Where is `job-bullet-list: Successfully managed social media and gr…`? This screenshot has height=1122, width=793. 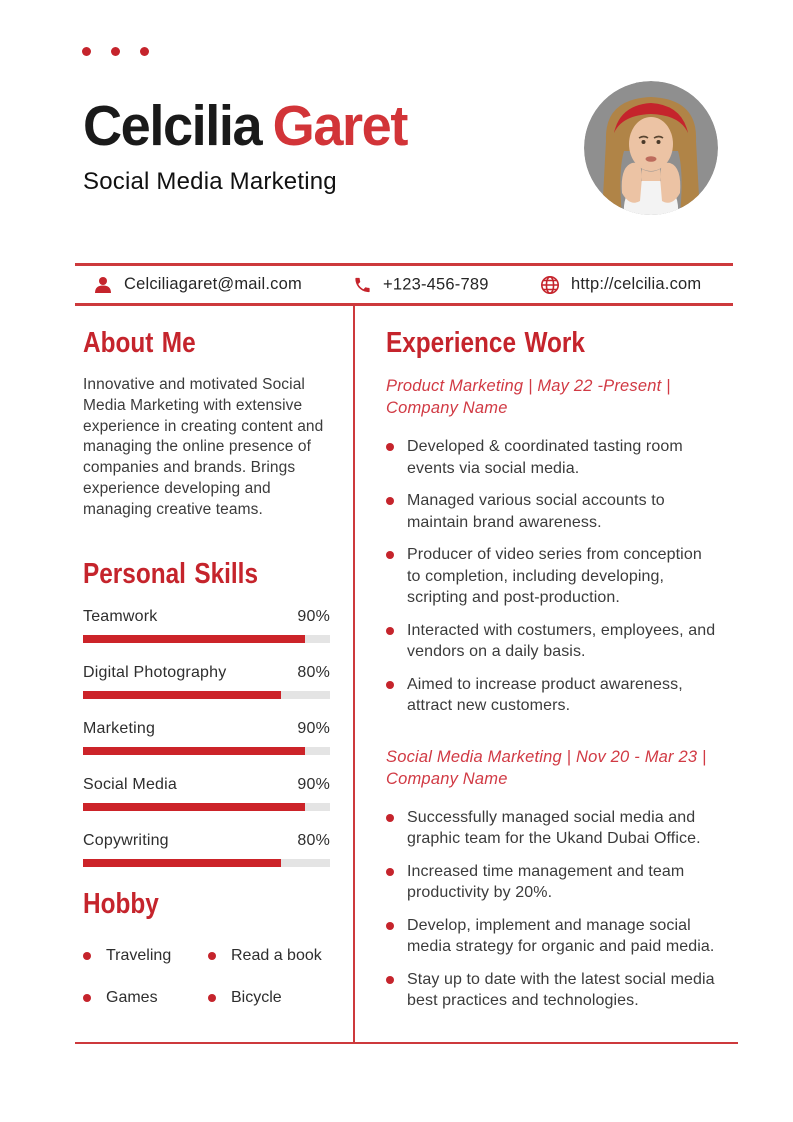 job-bullet-list: Successfully managed social media and gr… is located at coordinates (562, 909).